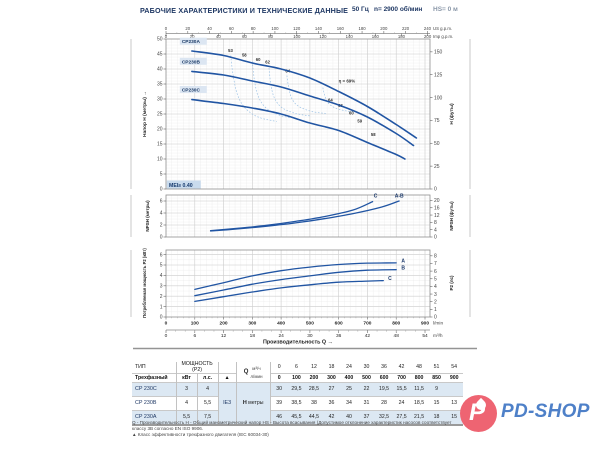 Image resolution: width=600 pixels, height=449 pixels. What do you see at coordinates (437, 389) in the screenshot?
I see `head-value: 9` at bounding box center [437, 389].